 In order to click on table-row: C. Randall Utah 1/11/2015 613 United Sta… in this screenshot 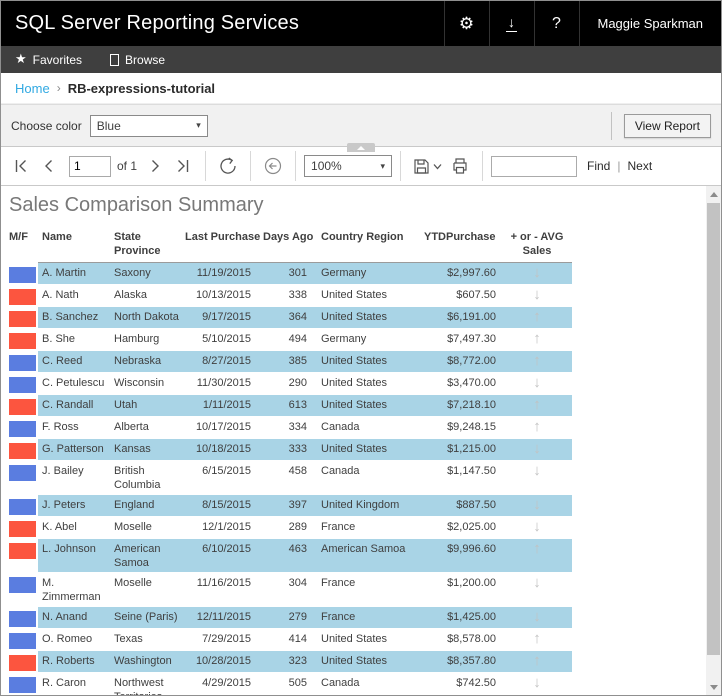, I will do `click(353, 406)`.